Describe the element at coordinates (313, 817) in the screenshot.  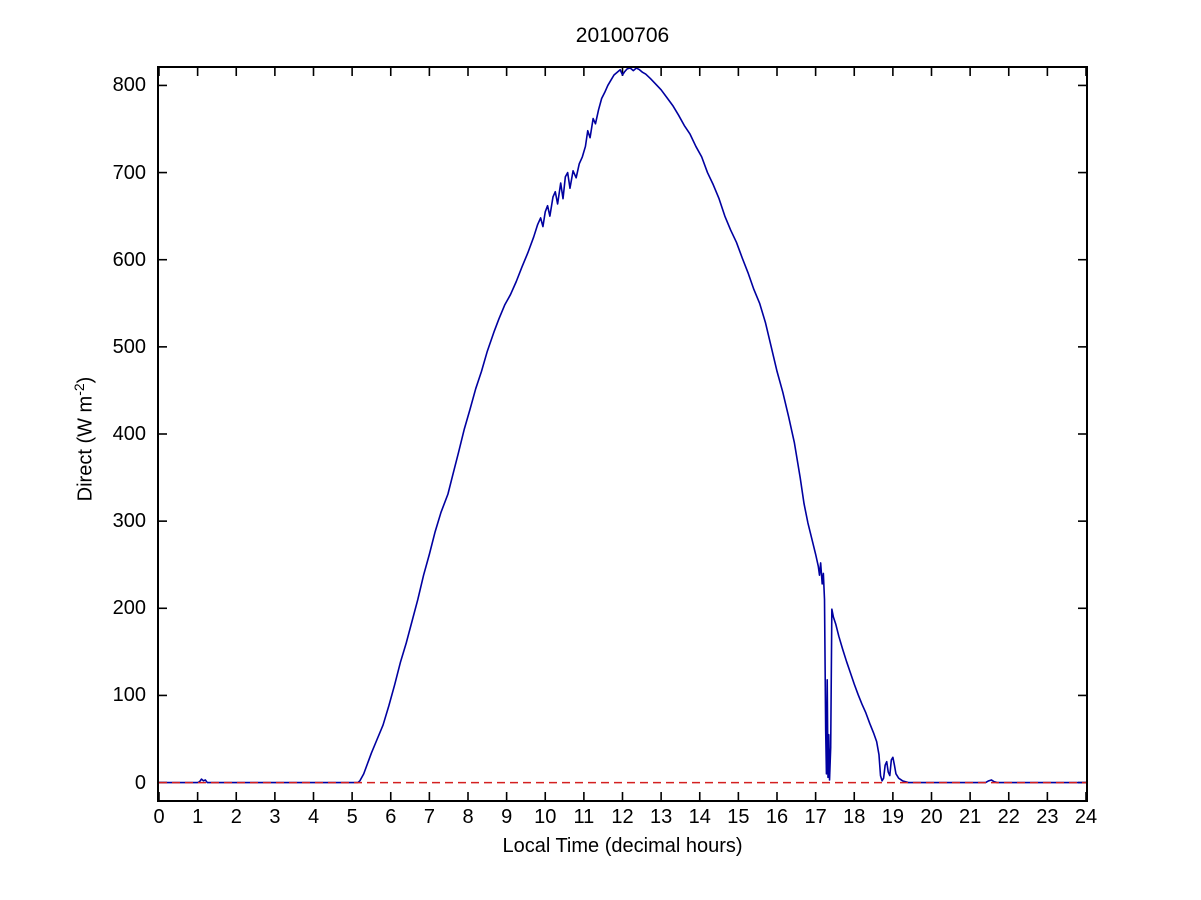
I see `x-tick-label: 4` at that location.